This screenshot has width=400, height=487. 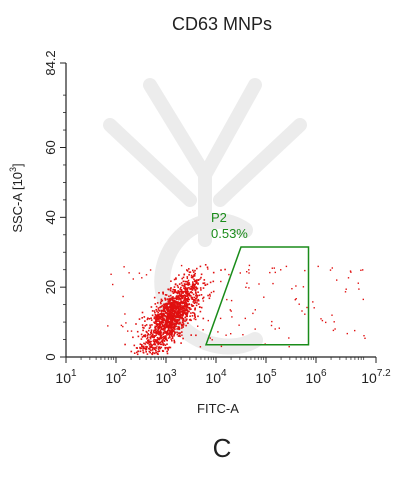 What do you see at coordinates (50, 356) in the screenshot?
I see `y-tick-label: 0` at bounding box center [50, 356].